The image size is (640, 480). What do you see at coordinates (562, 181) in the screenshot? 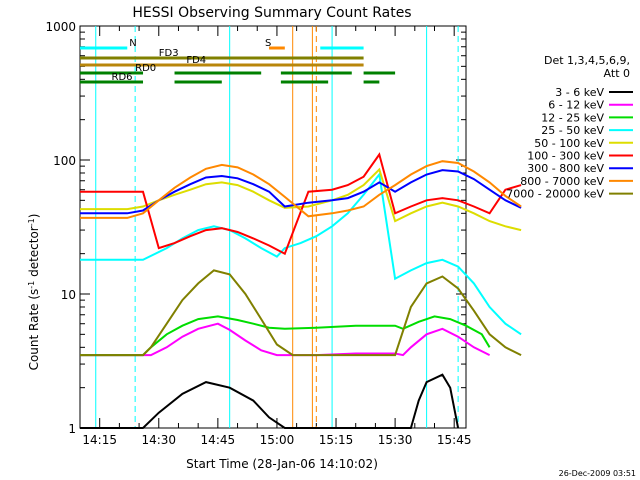
I see `legend-entry-label: 800 - 7000 keV` at bounding box center [562, 181].